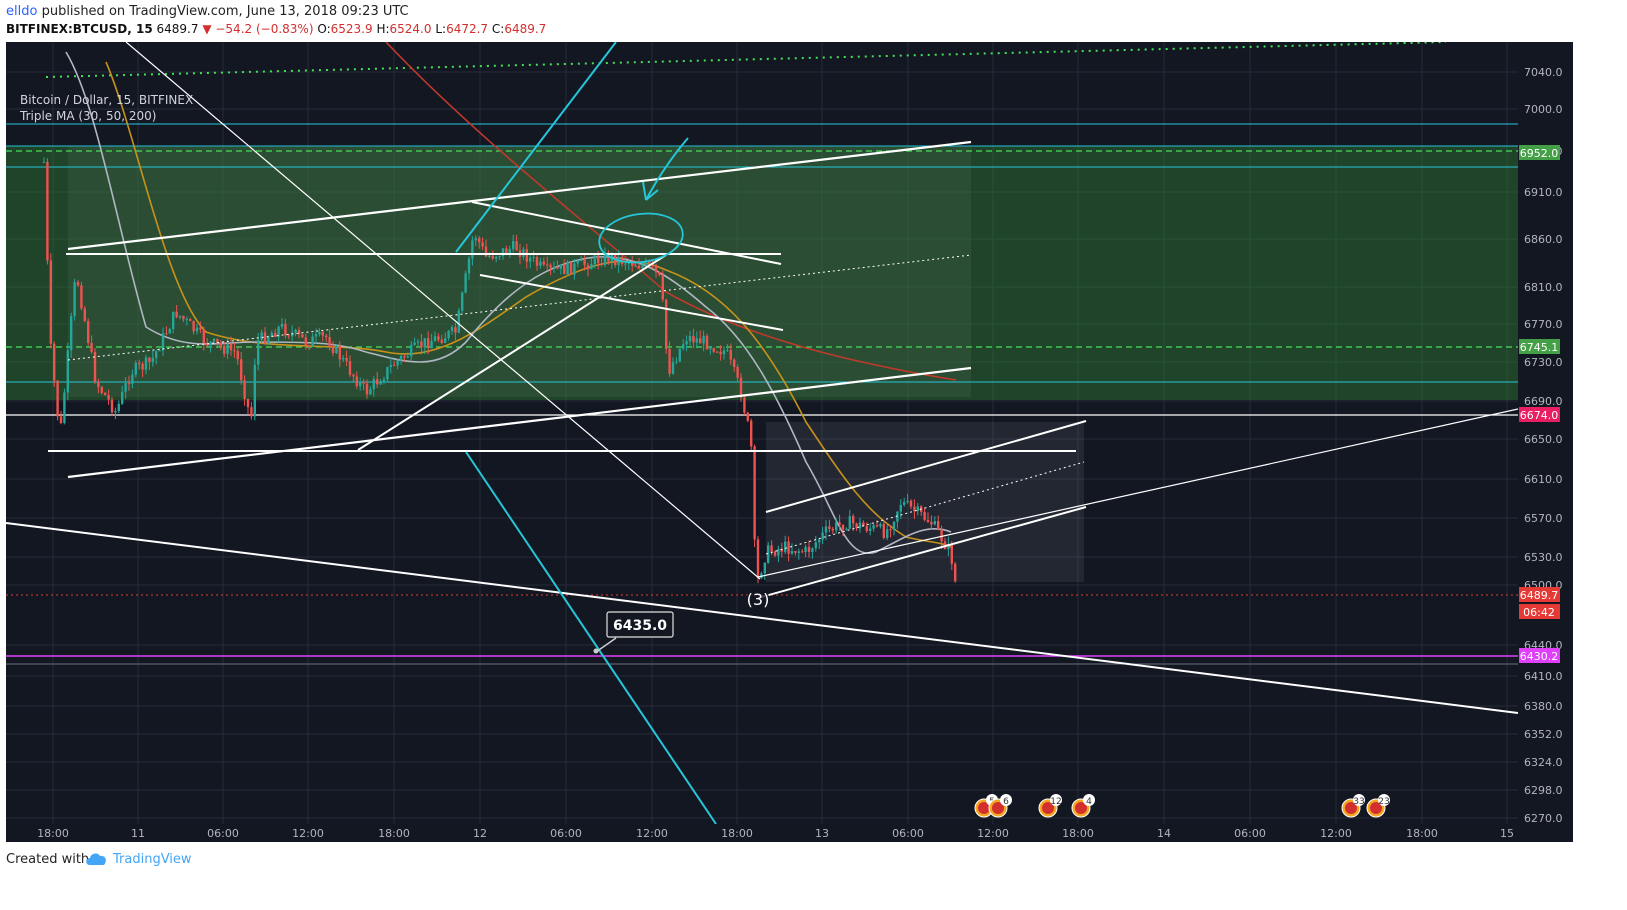  Describe the element at coordinates (671, 211) in the screenshot. I see `ma200-line` at that location.